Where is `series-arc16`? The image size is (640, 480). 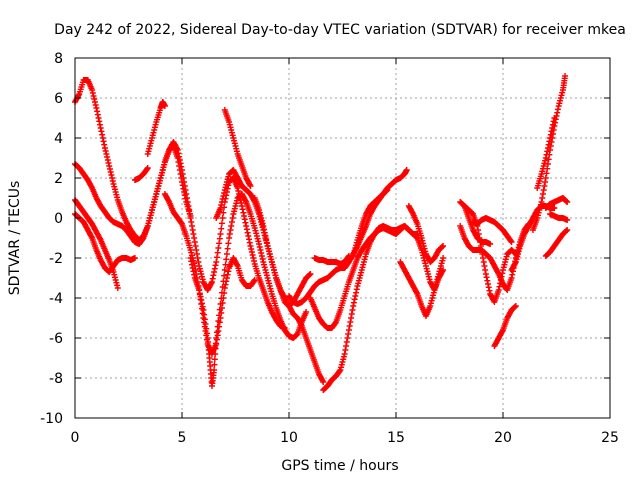
series-arc16 is located at coordinates (370, 223).